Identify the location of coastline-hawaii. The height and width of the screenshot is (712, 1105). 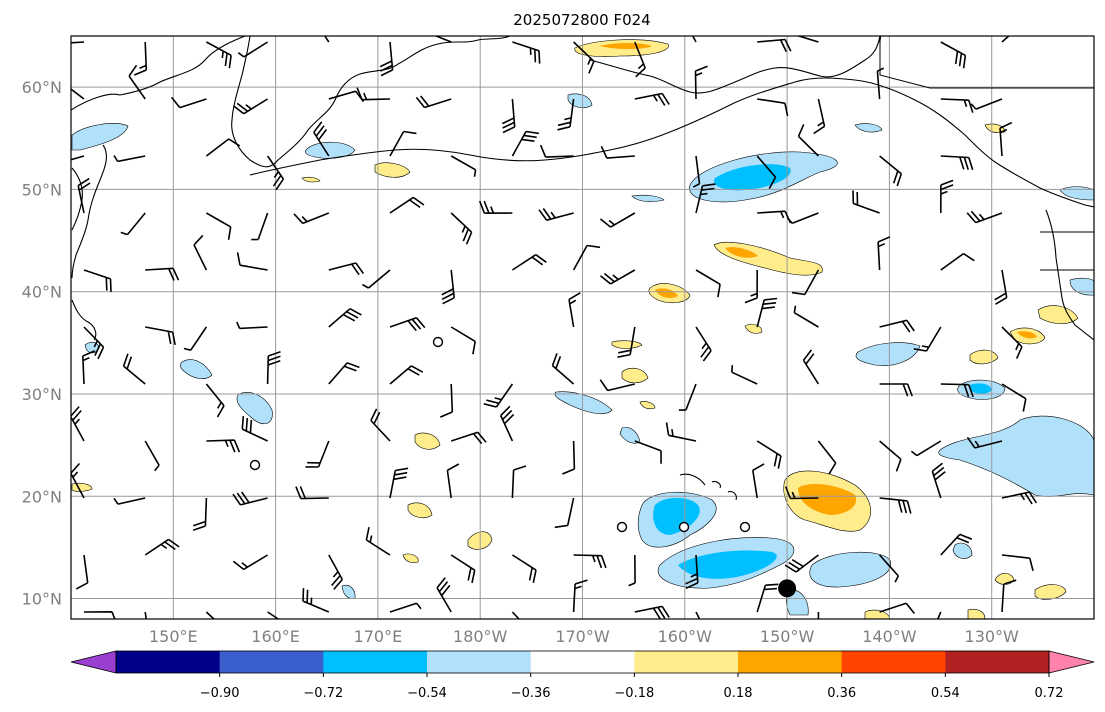
(708, 487).